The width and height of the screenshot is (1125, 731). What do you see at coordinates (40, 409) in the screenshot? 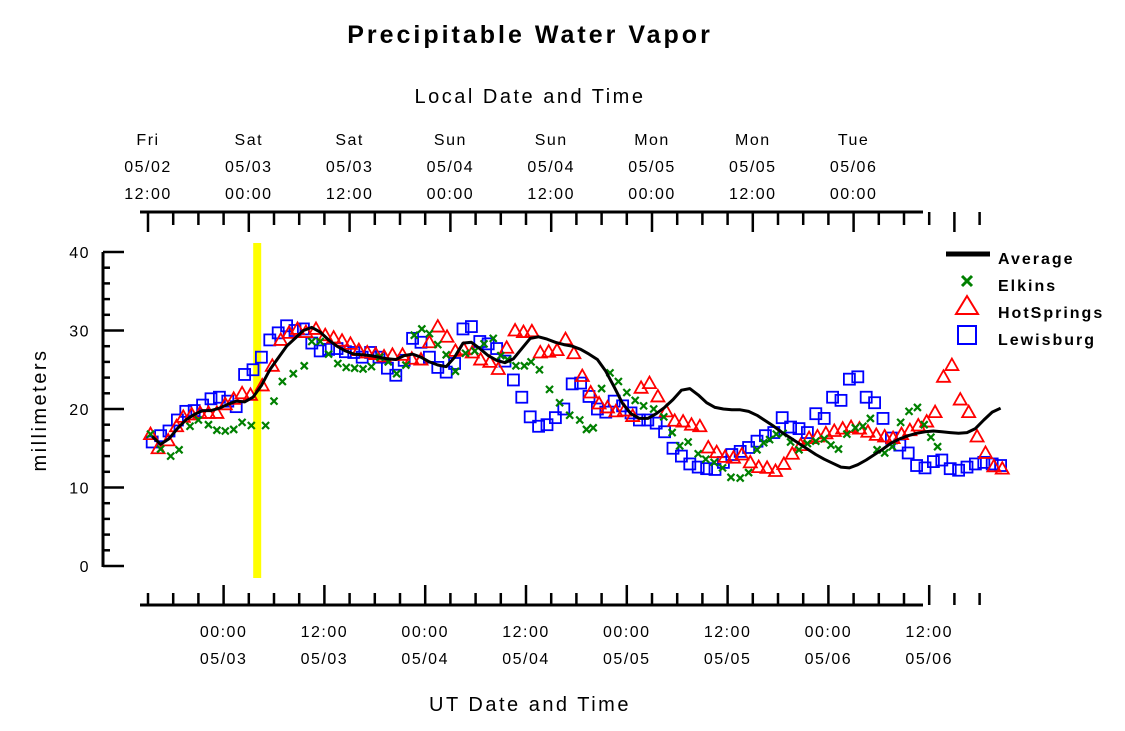
I see `y-axis-label: millimeters` at bounding box center [40, 409].